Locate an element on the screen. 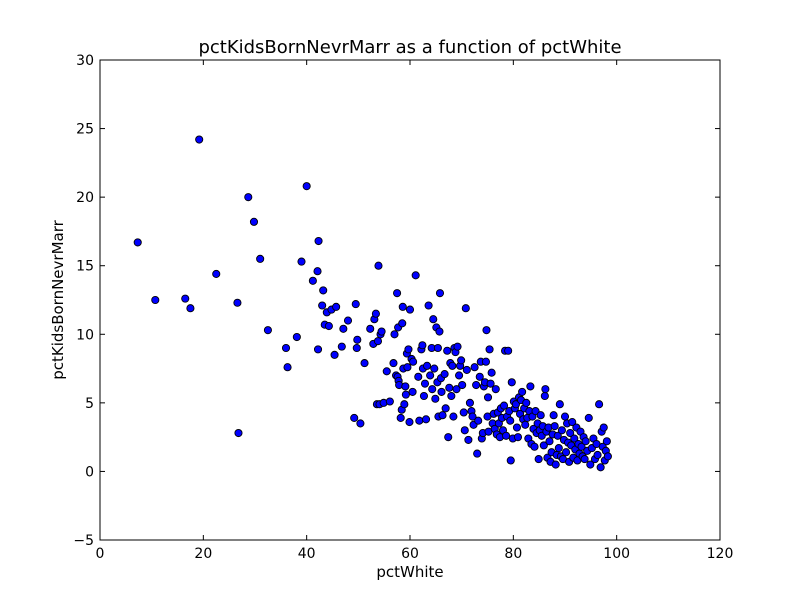 The height and width of the screenshot is (600, 800). x-tick-label: 20 is located at coordinates (203, 554).